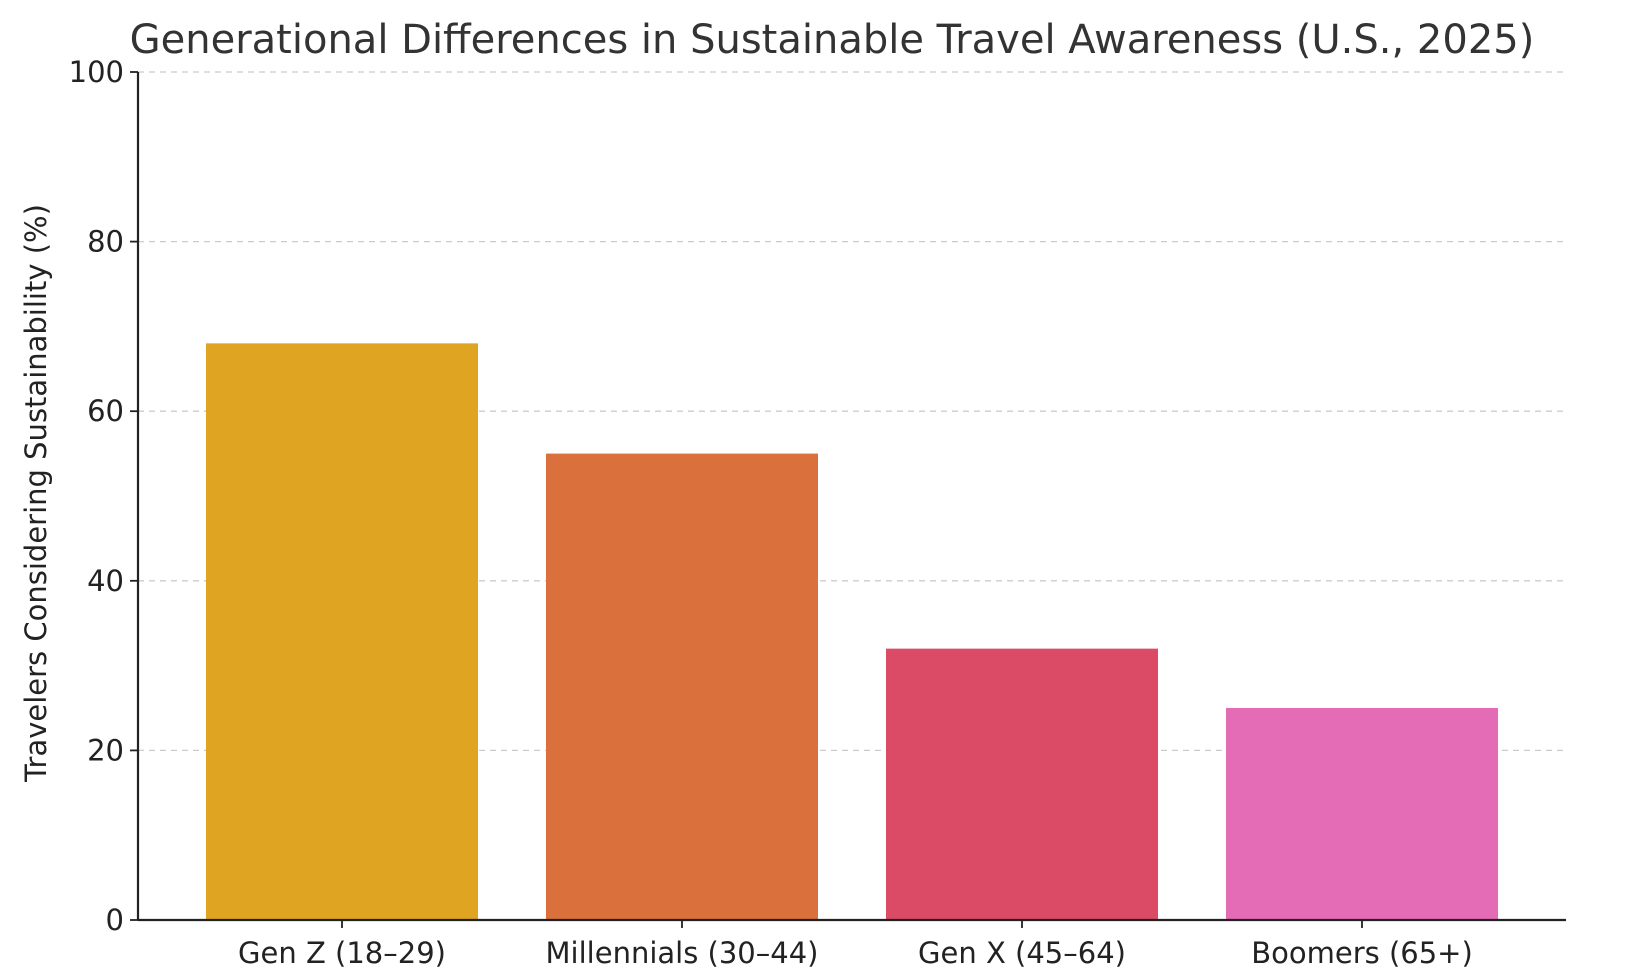  Describe the element at coordinates (103, 496) in the screenshot. I see `y-axis-ticks: 0 20 40 60 80 100` at that location.